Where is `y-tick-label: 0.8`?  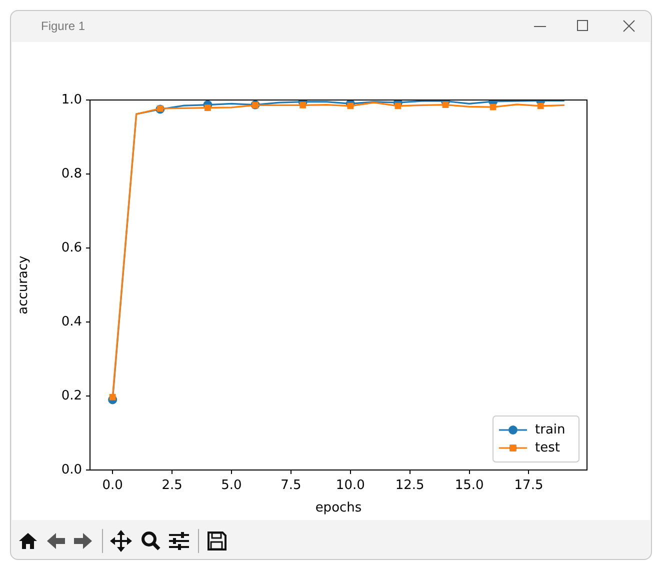
y-tick-label: 0.8 is located at coordinates (71, 174).